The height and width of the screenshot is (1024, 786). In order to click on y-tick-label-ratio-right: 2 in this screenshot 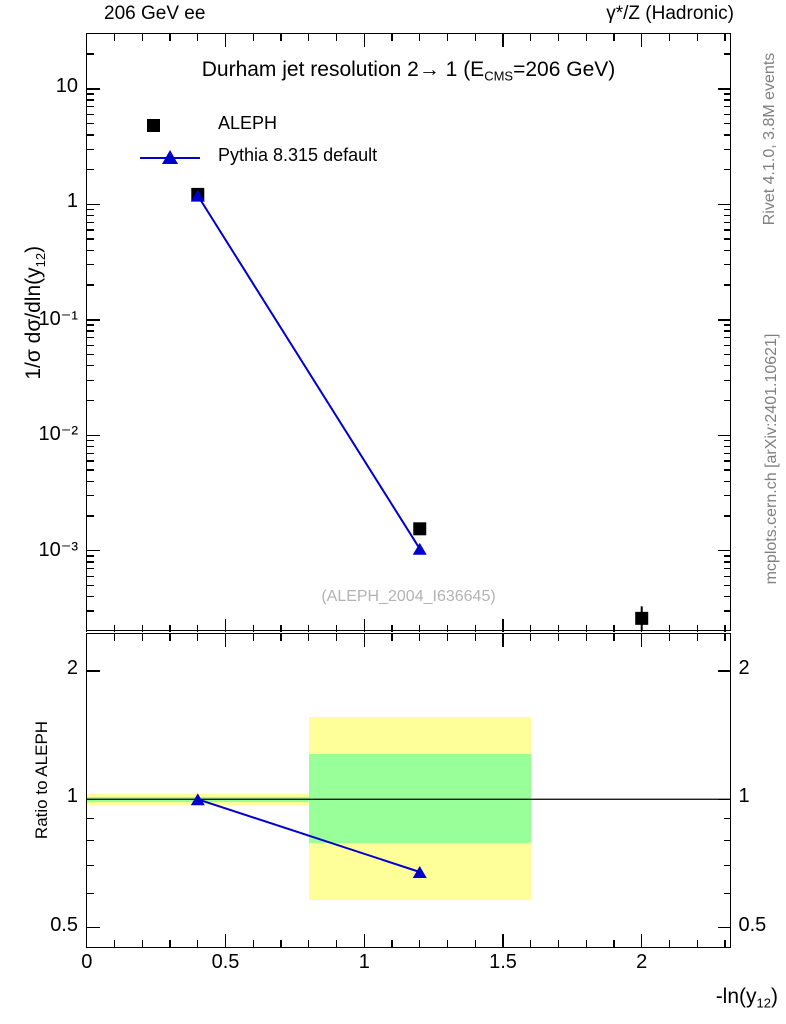, I will do `click(744, 668)`.